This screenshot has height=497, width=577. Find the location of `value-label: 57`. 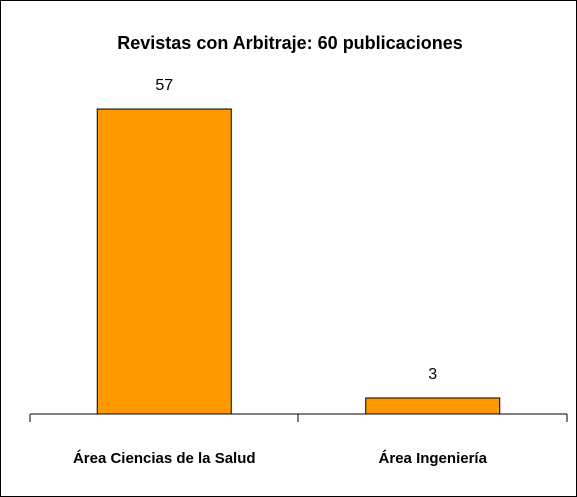

value-label: 57 is located at coordinates (164, 85).